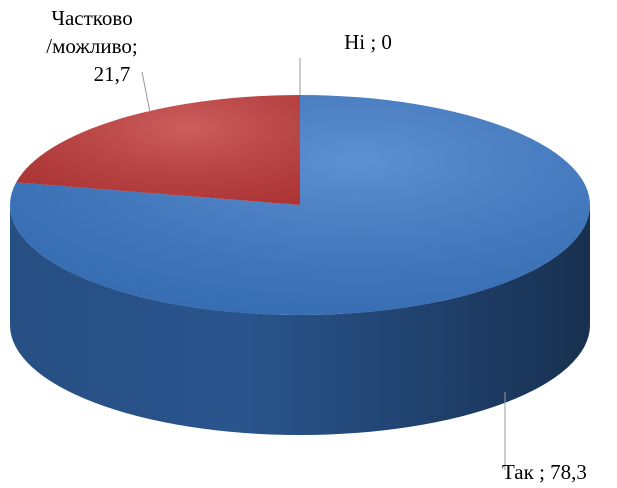 This screenshot has height=488, width=617. I want to click on data-label: 21,7, so click(112, 74).